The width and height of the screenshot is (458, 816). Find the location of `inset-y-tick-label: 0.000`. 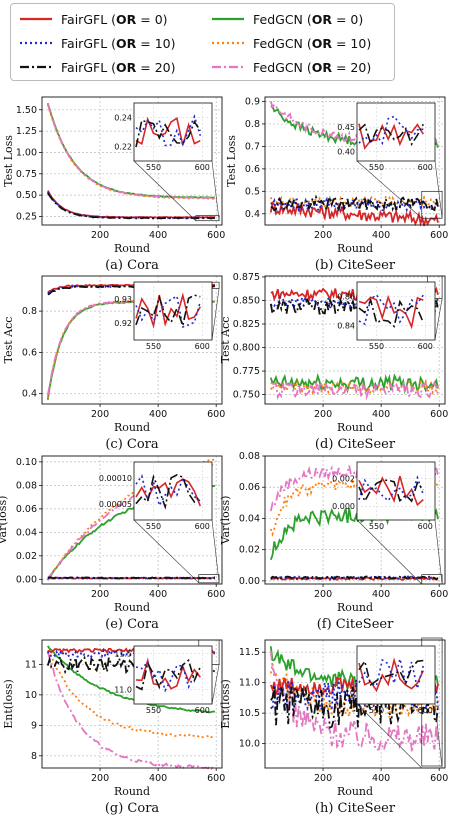

inset-y-tick-label: 0.000 is located at coordinates (343, 506).